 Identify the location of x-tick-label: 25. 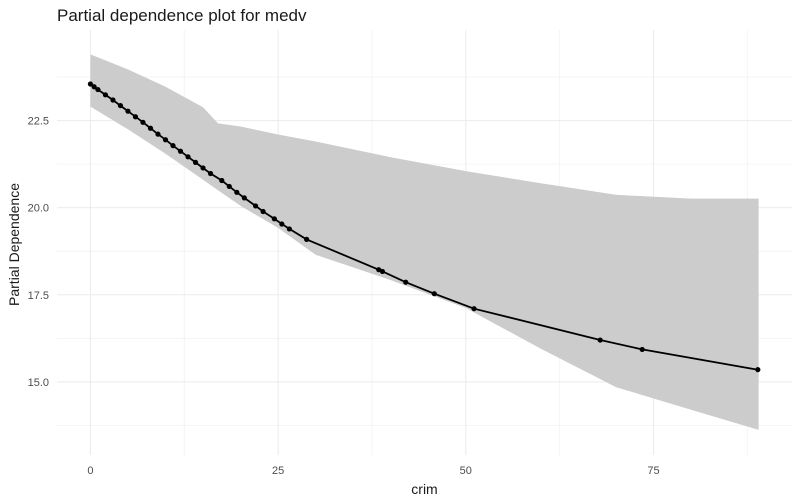
(278, 471).